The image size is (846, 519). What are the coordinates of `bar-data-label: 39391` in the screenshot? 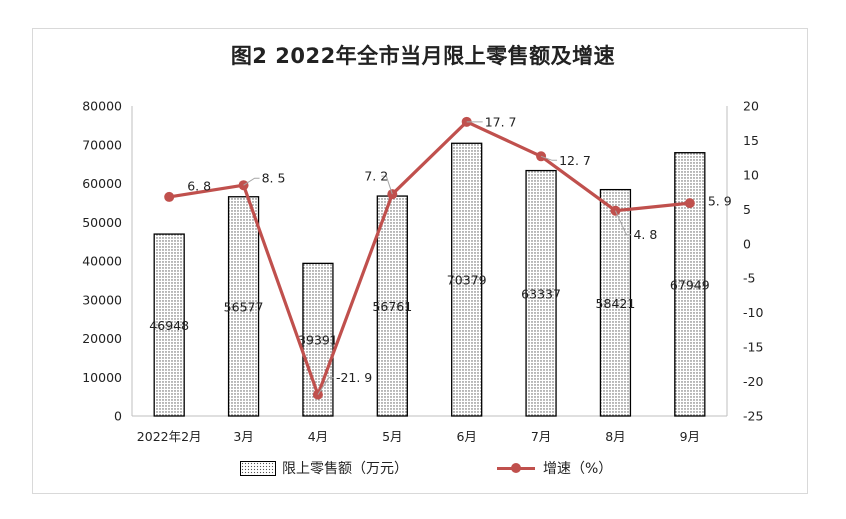 It's located at (318, 340).